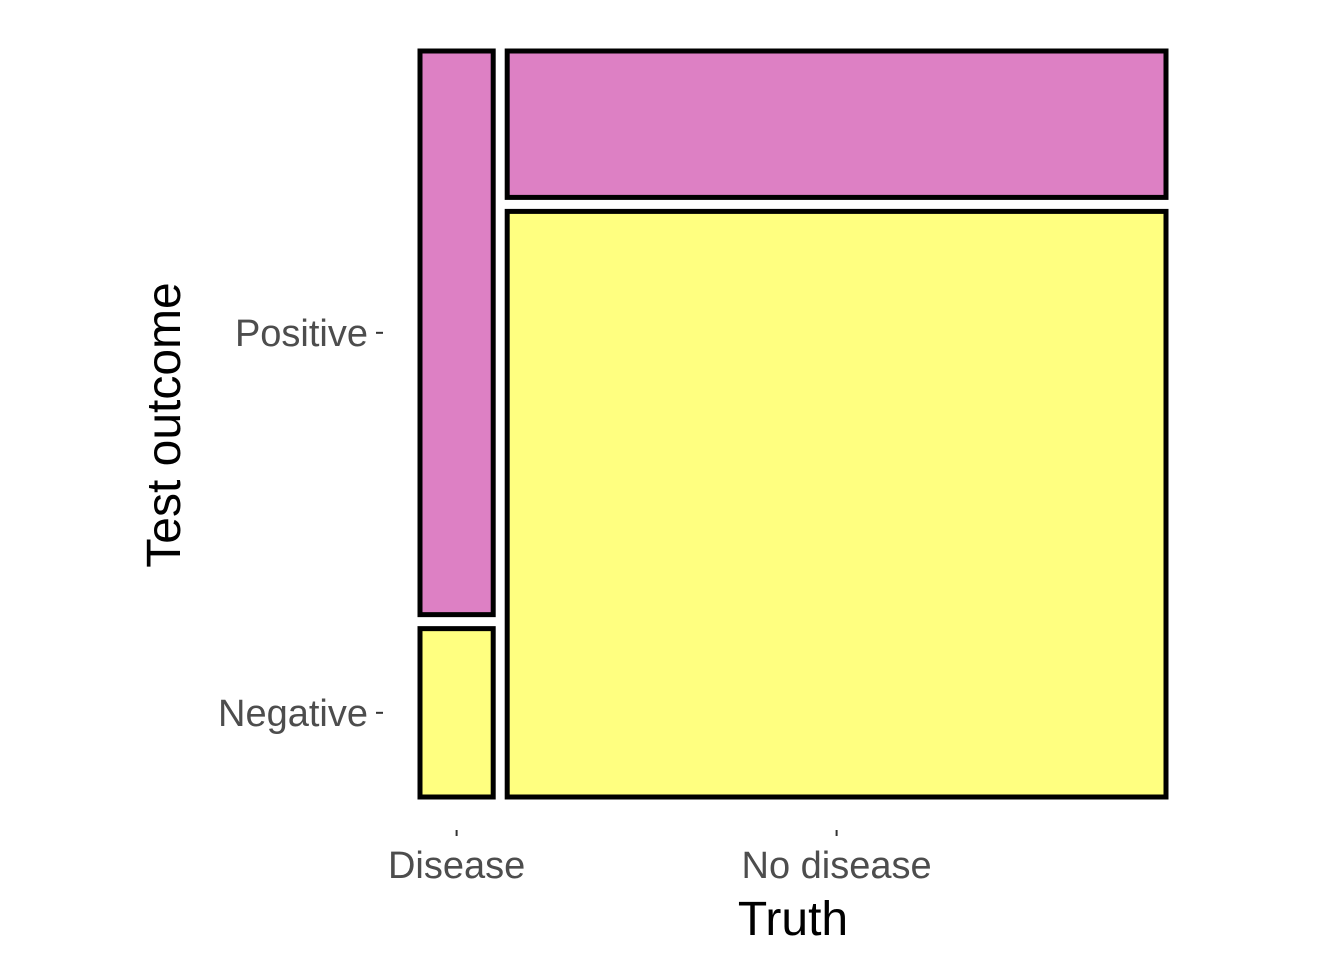  I want to click on y-axis: Negative Positive, so click(300, 524).